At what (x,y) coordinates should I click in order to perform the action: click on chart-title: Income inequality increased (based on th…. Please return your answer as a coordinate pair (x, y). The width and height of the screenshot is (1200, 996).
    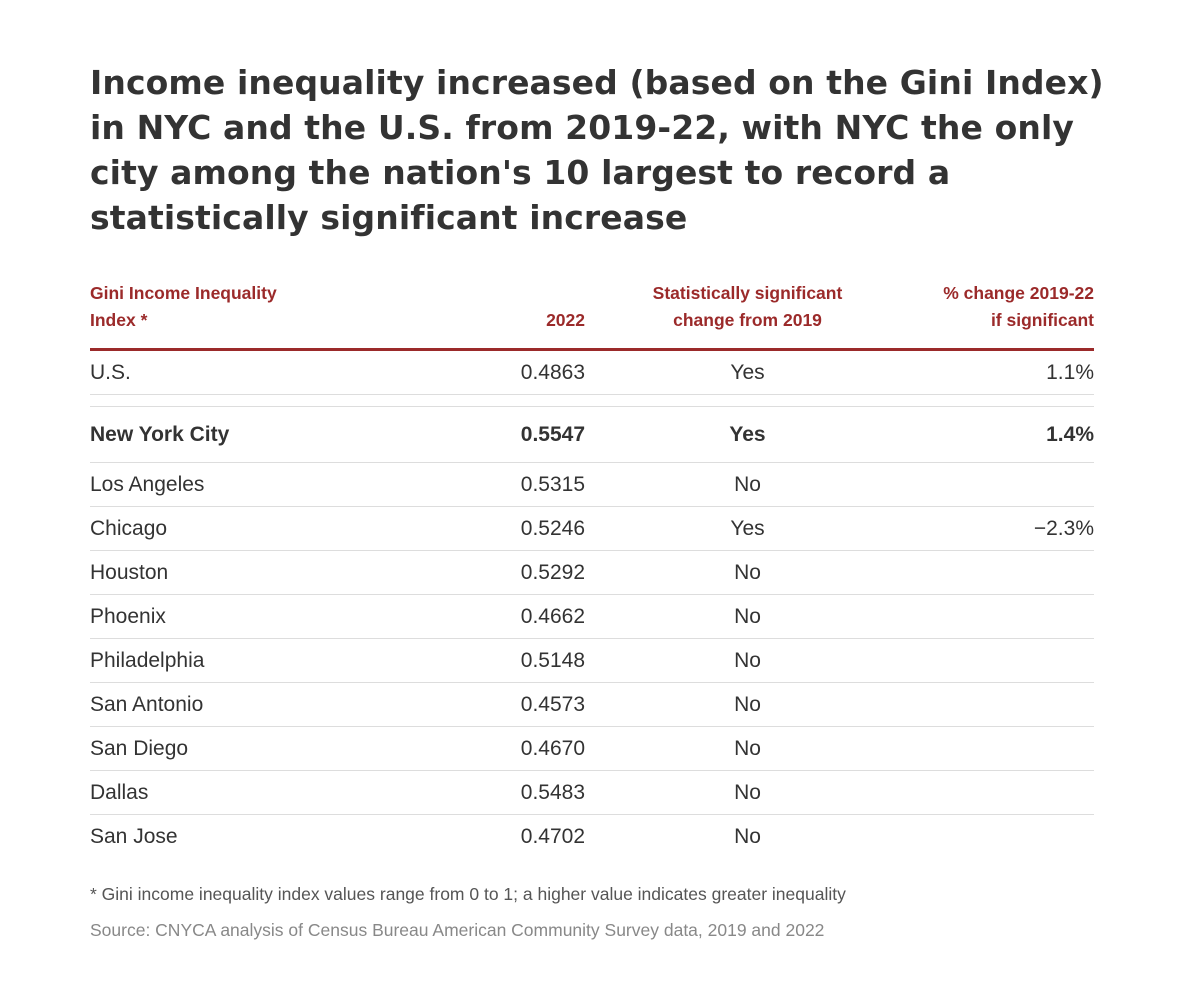
    Looking at the image, I should click on (597, 150).